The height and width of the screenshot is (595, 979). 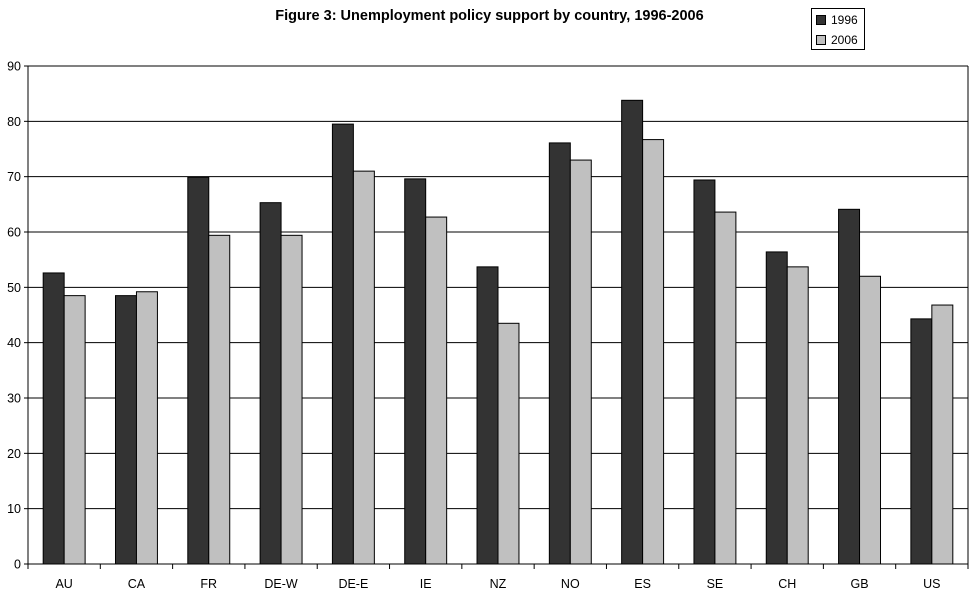 What do you see at coordinates (642, 584) in the screenshot?
I see `x-tick-label-es: ES` at bounding box center [642, 584].